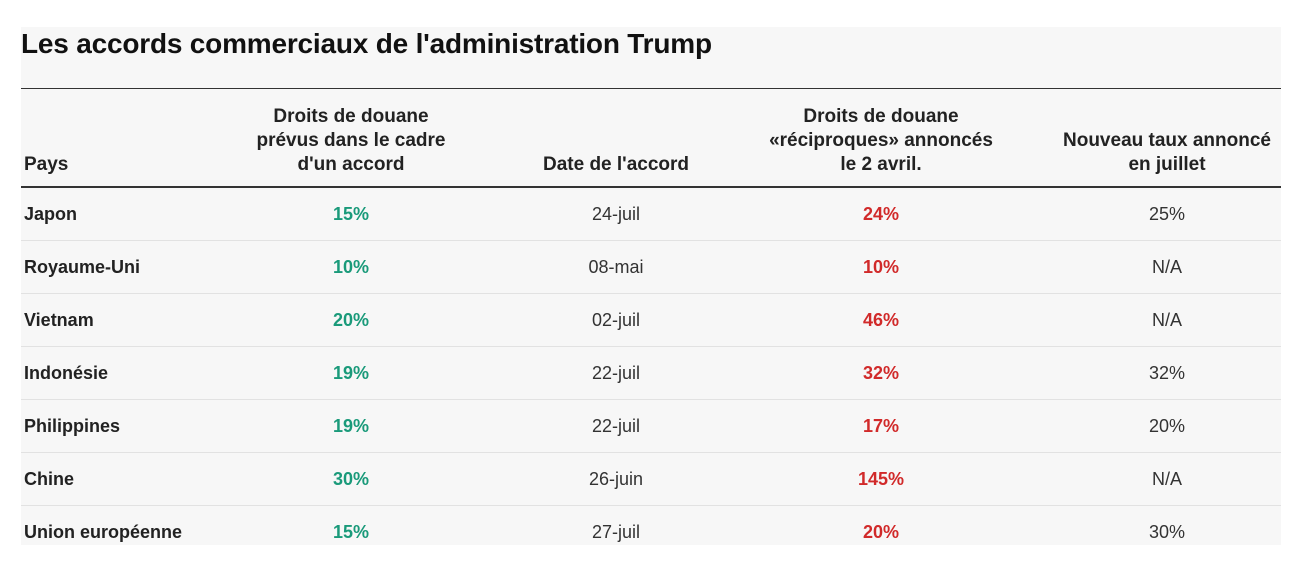  What do you see at coordinates (1167, 152) in the screenshot?
I see `column-header-july-rate: Nouveau taux annoncé en juillet` at bounding box center [1167, 152].